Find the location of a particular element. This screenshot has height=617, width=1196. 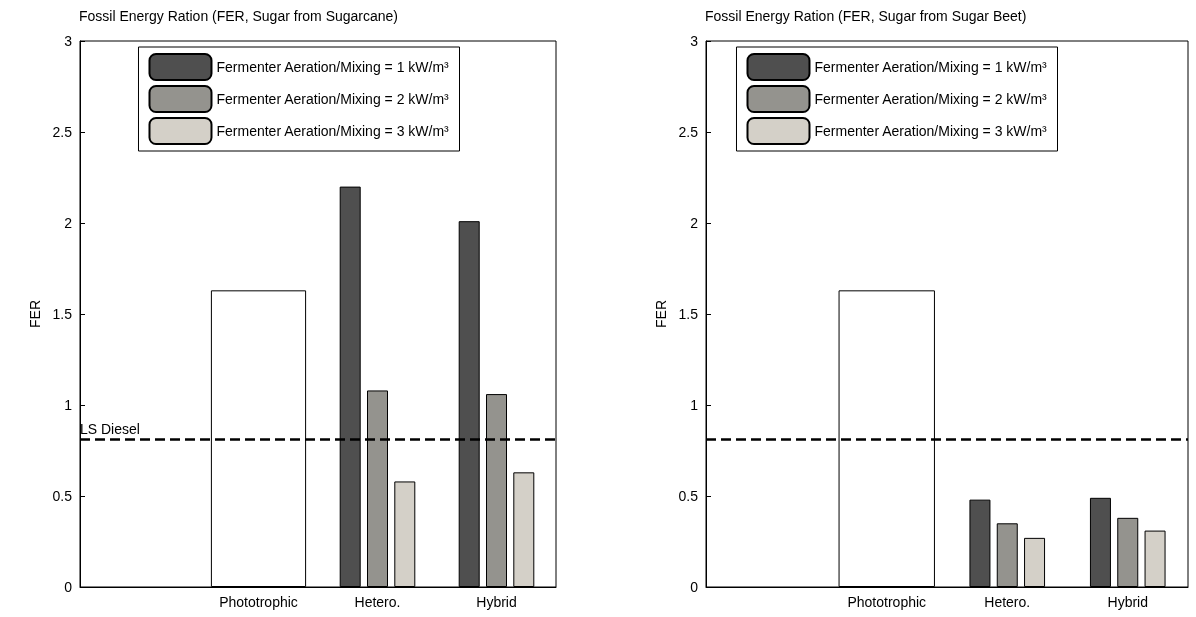

chart-title: Fossil Energy Ration (FER, Sugar from Sugar Beet) is located at coordinates (866, 16).